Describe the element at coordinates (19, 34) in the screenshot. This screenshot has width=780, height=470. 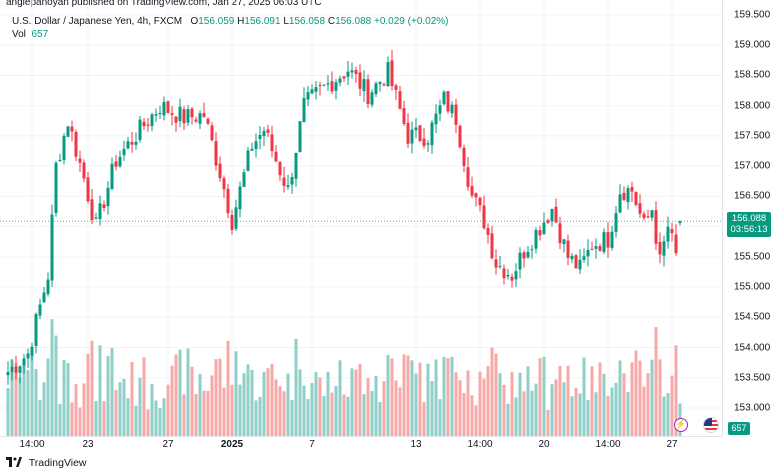
I see `volume-label: Vol` at that location.